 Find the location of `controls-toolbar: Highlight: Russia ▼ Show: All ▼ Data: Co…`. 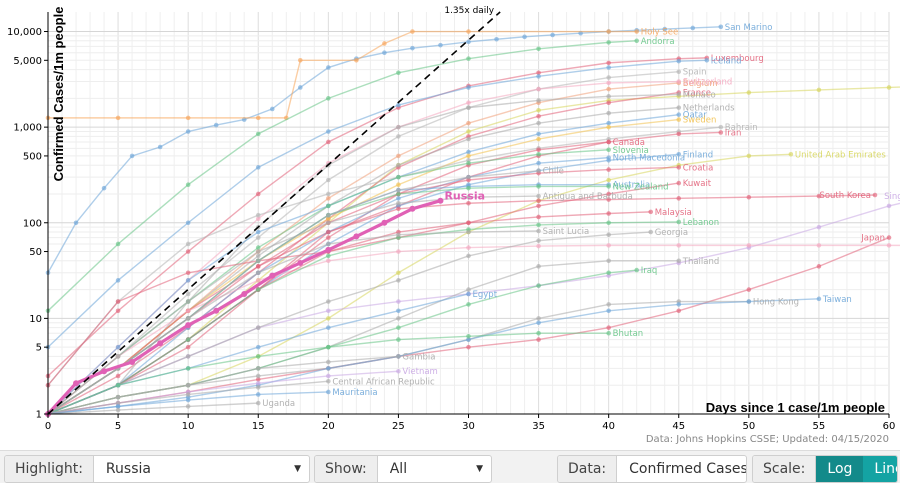

controls-toolbar: Highlight: Russia ▼ Show: All ▼ Data: Co… is located at coordinates (450, 466).